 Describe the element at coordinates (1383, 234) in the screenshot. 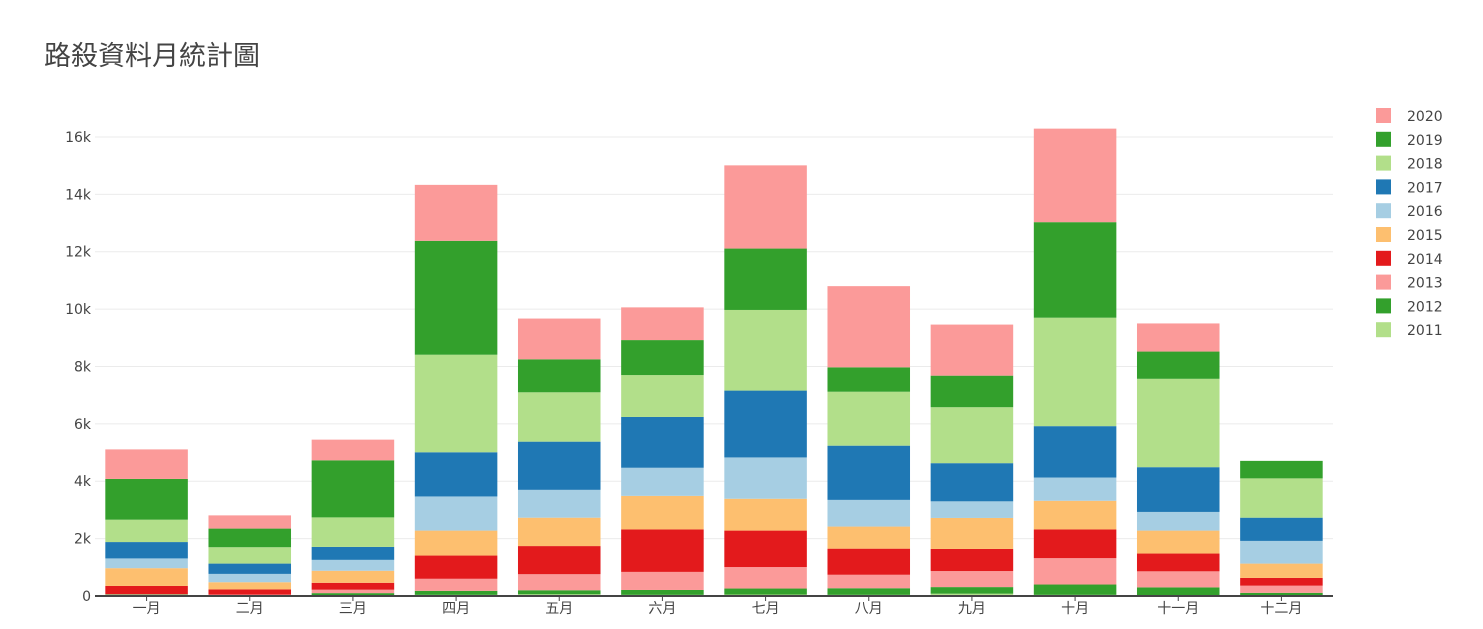

I see `legend-swatch-2015` at that location.